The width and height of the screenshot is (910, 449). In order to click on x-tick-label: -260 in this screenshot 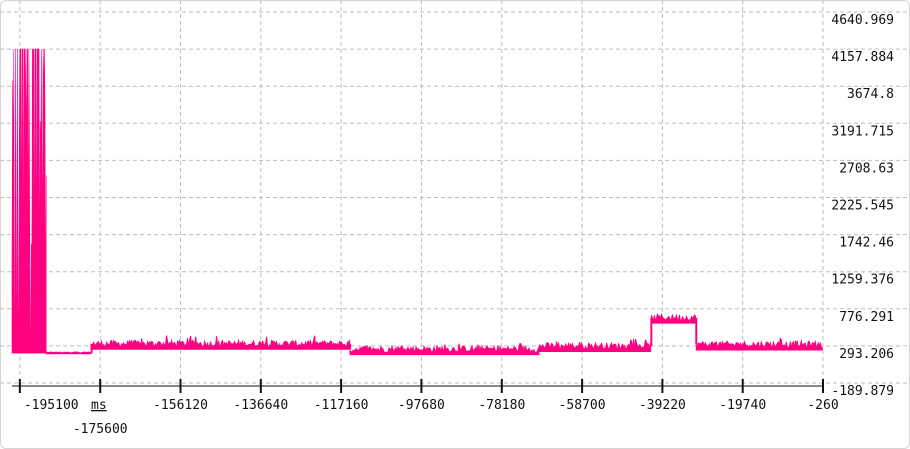, I will do `click(822, 405)`.